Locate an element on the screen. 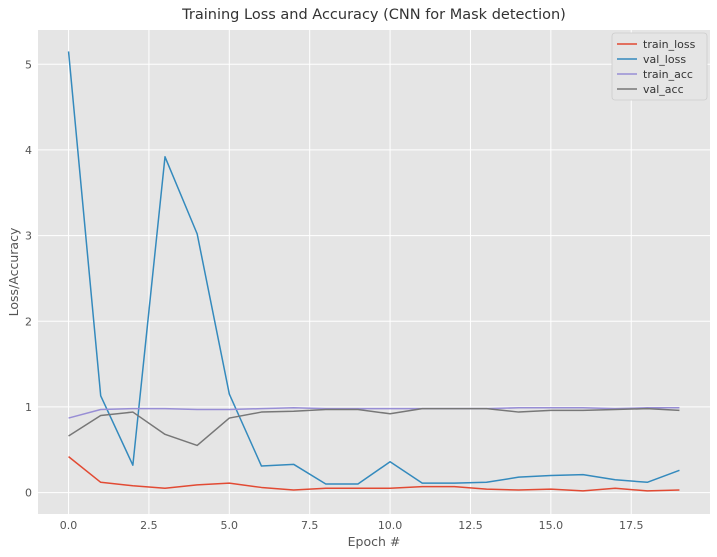  y-axis-label: Loss/Accuracy is located at coordinates (13, 271).